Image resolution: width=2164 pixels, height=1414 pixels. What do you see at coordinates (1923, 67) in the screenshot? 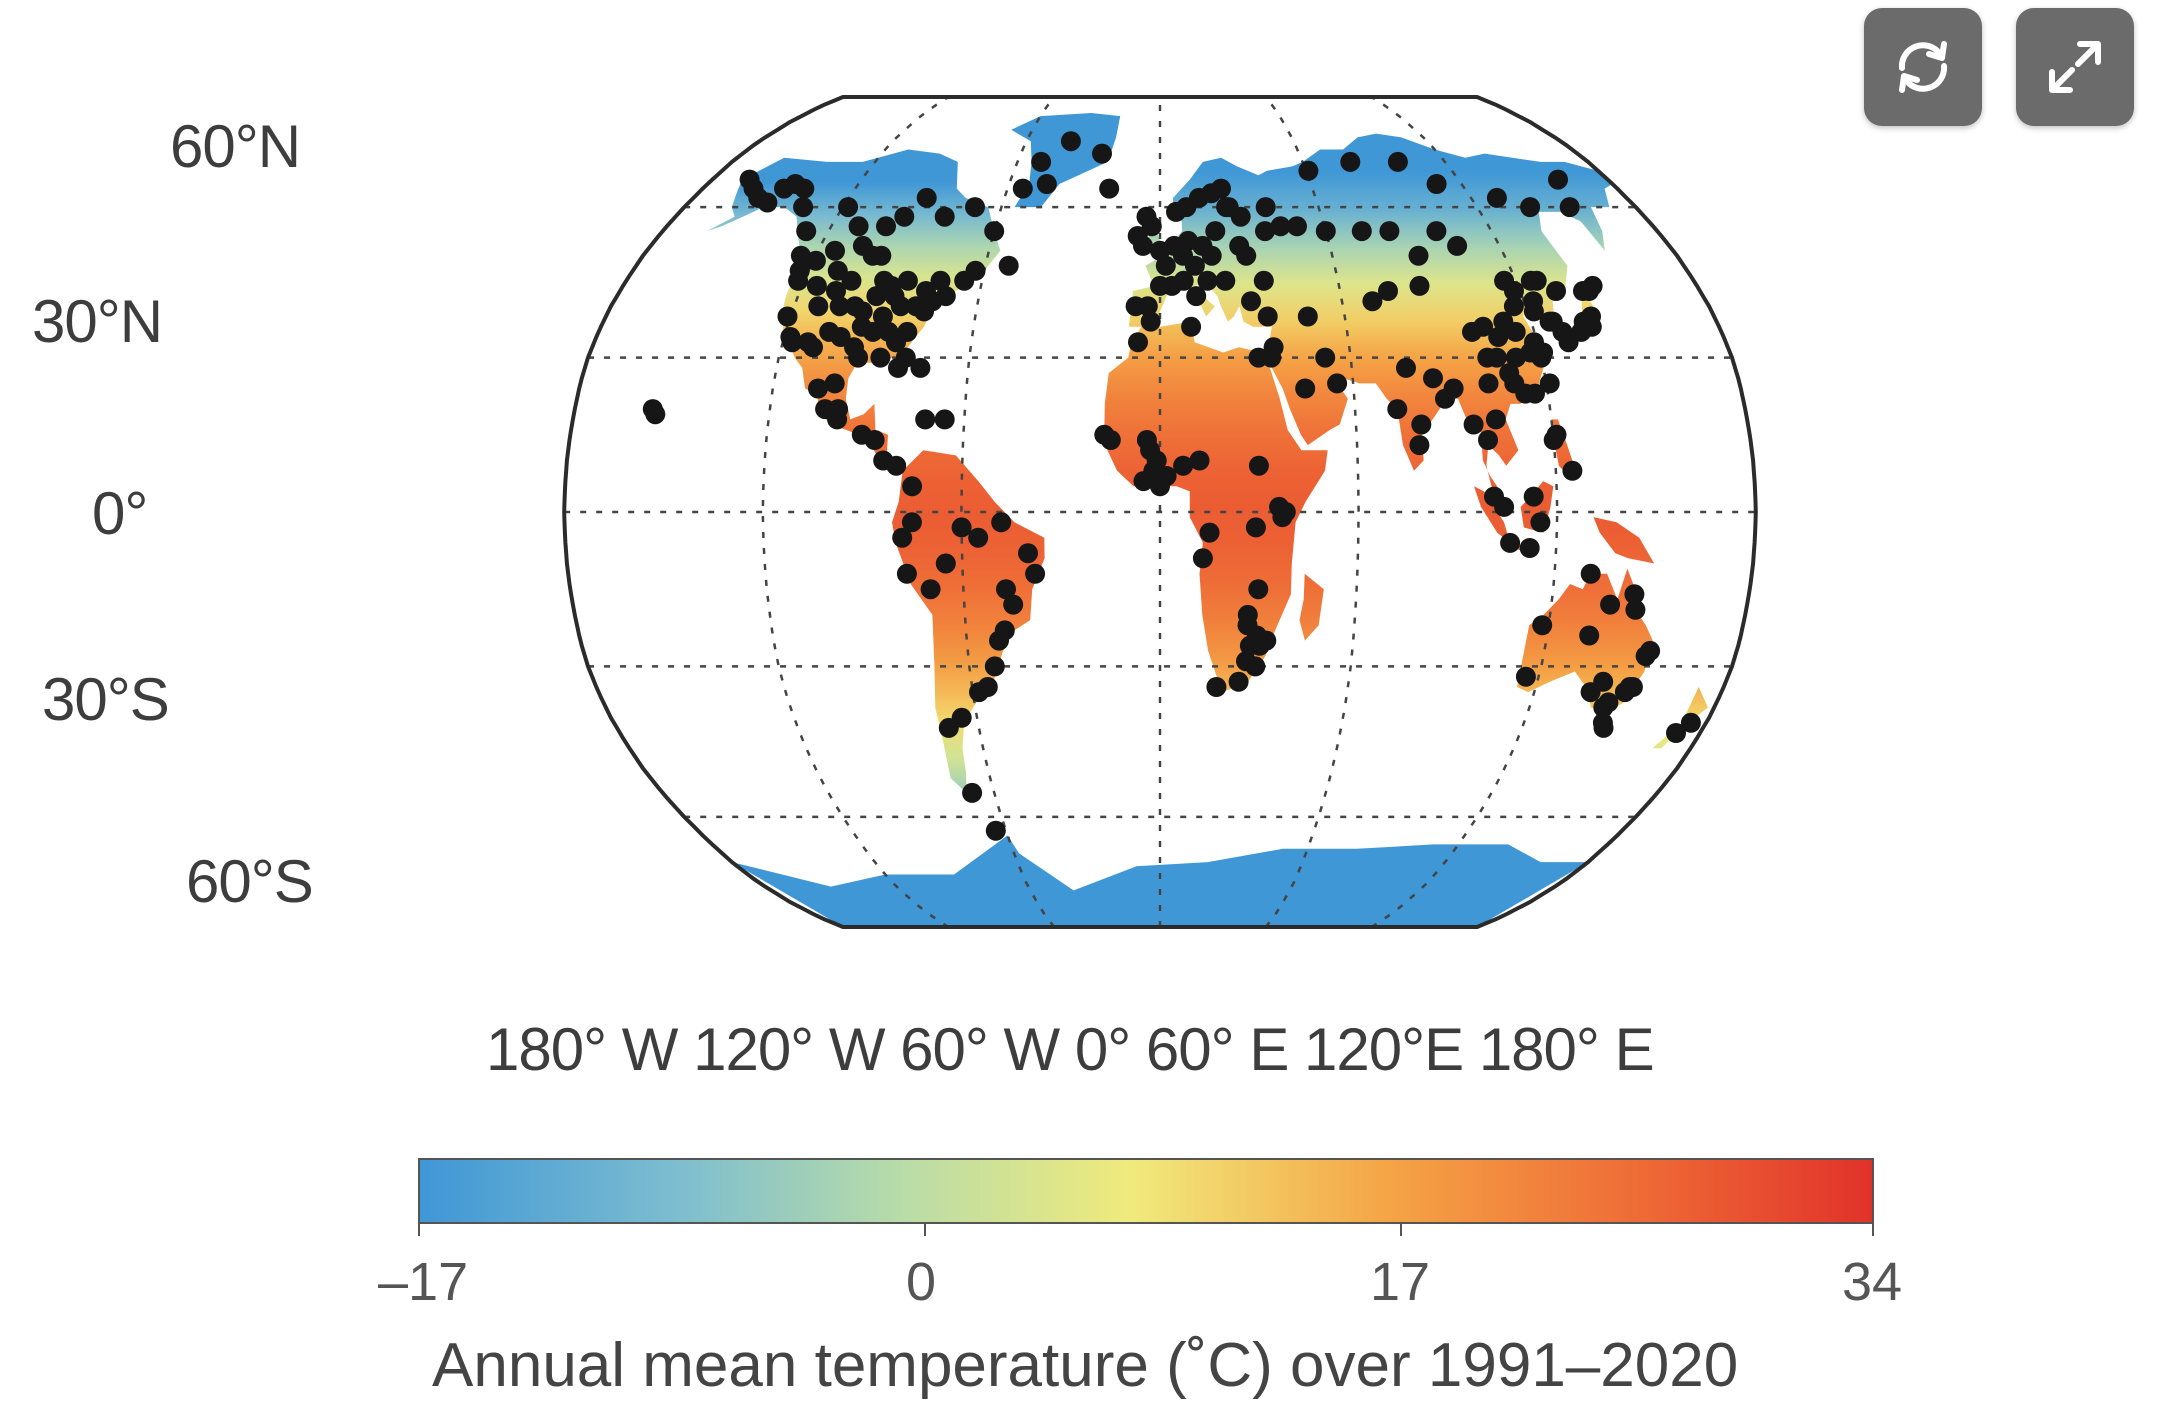
I see `refresh-button` at bounding box center [1923, 67].